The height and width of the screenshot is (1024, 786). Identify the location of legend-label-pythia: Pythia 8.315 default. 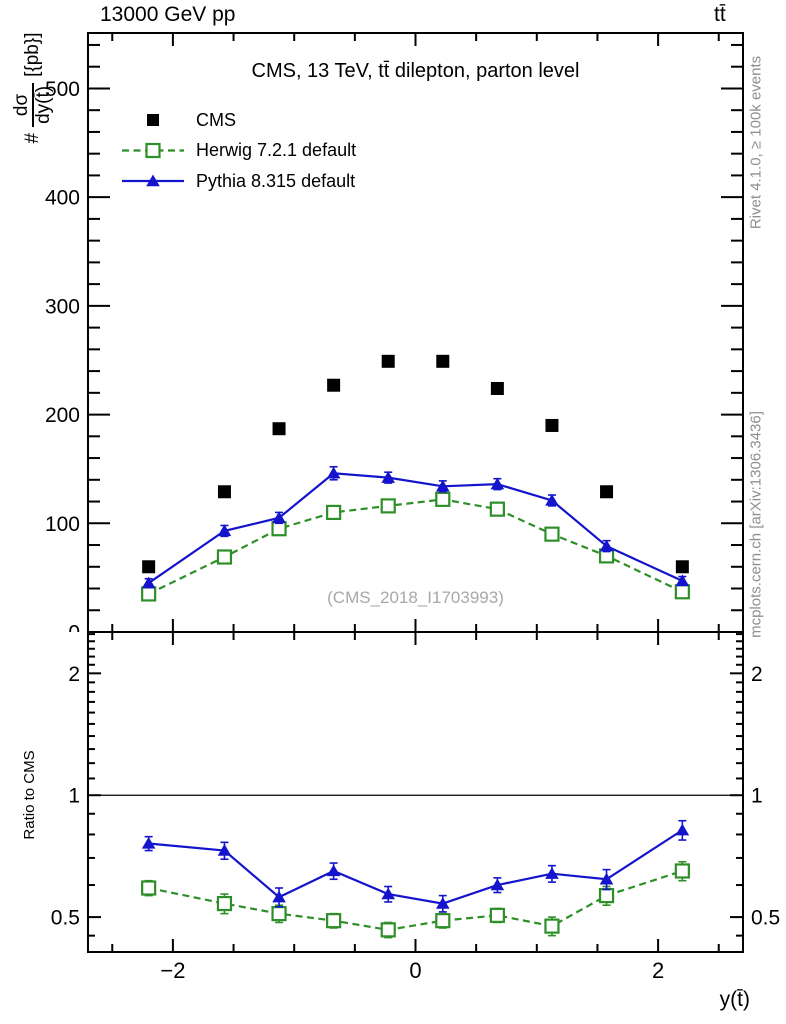
(276, 181).